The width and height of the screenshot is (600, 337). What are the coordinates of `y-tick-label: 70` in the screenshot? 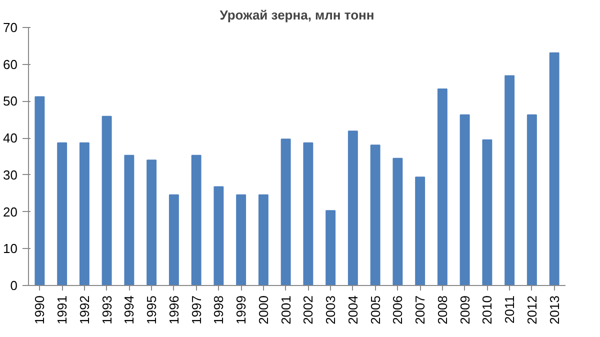 It's located at (10, 27).